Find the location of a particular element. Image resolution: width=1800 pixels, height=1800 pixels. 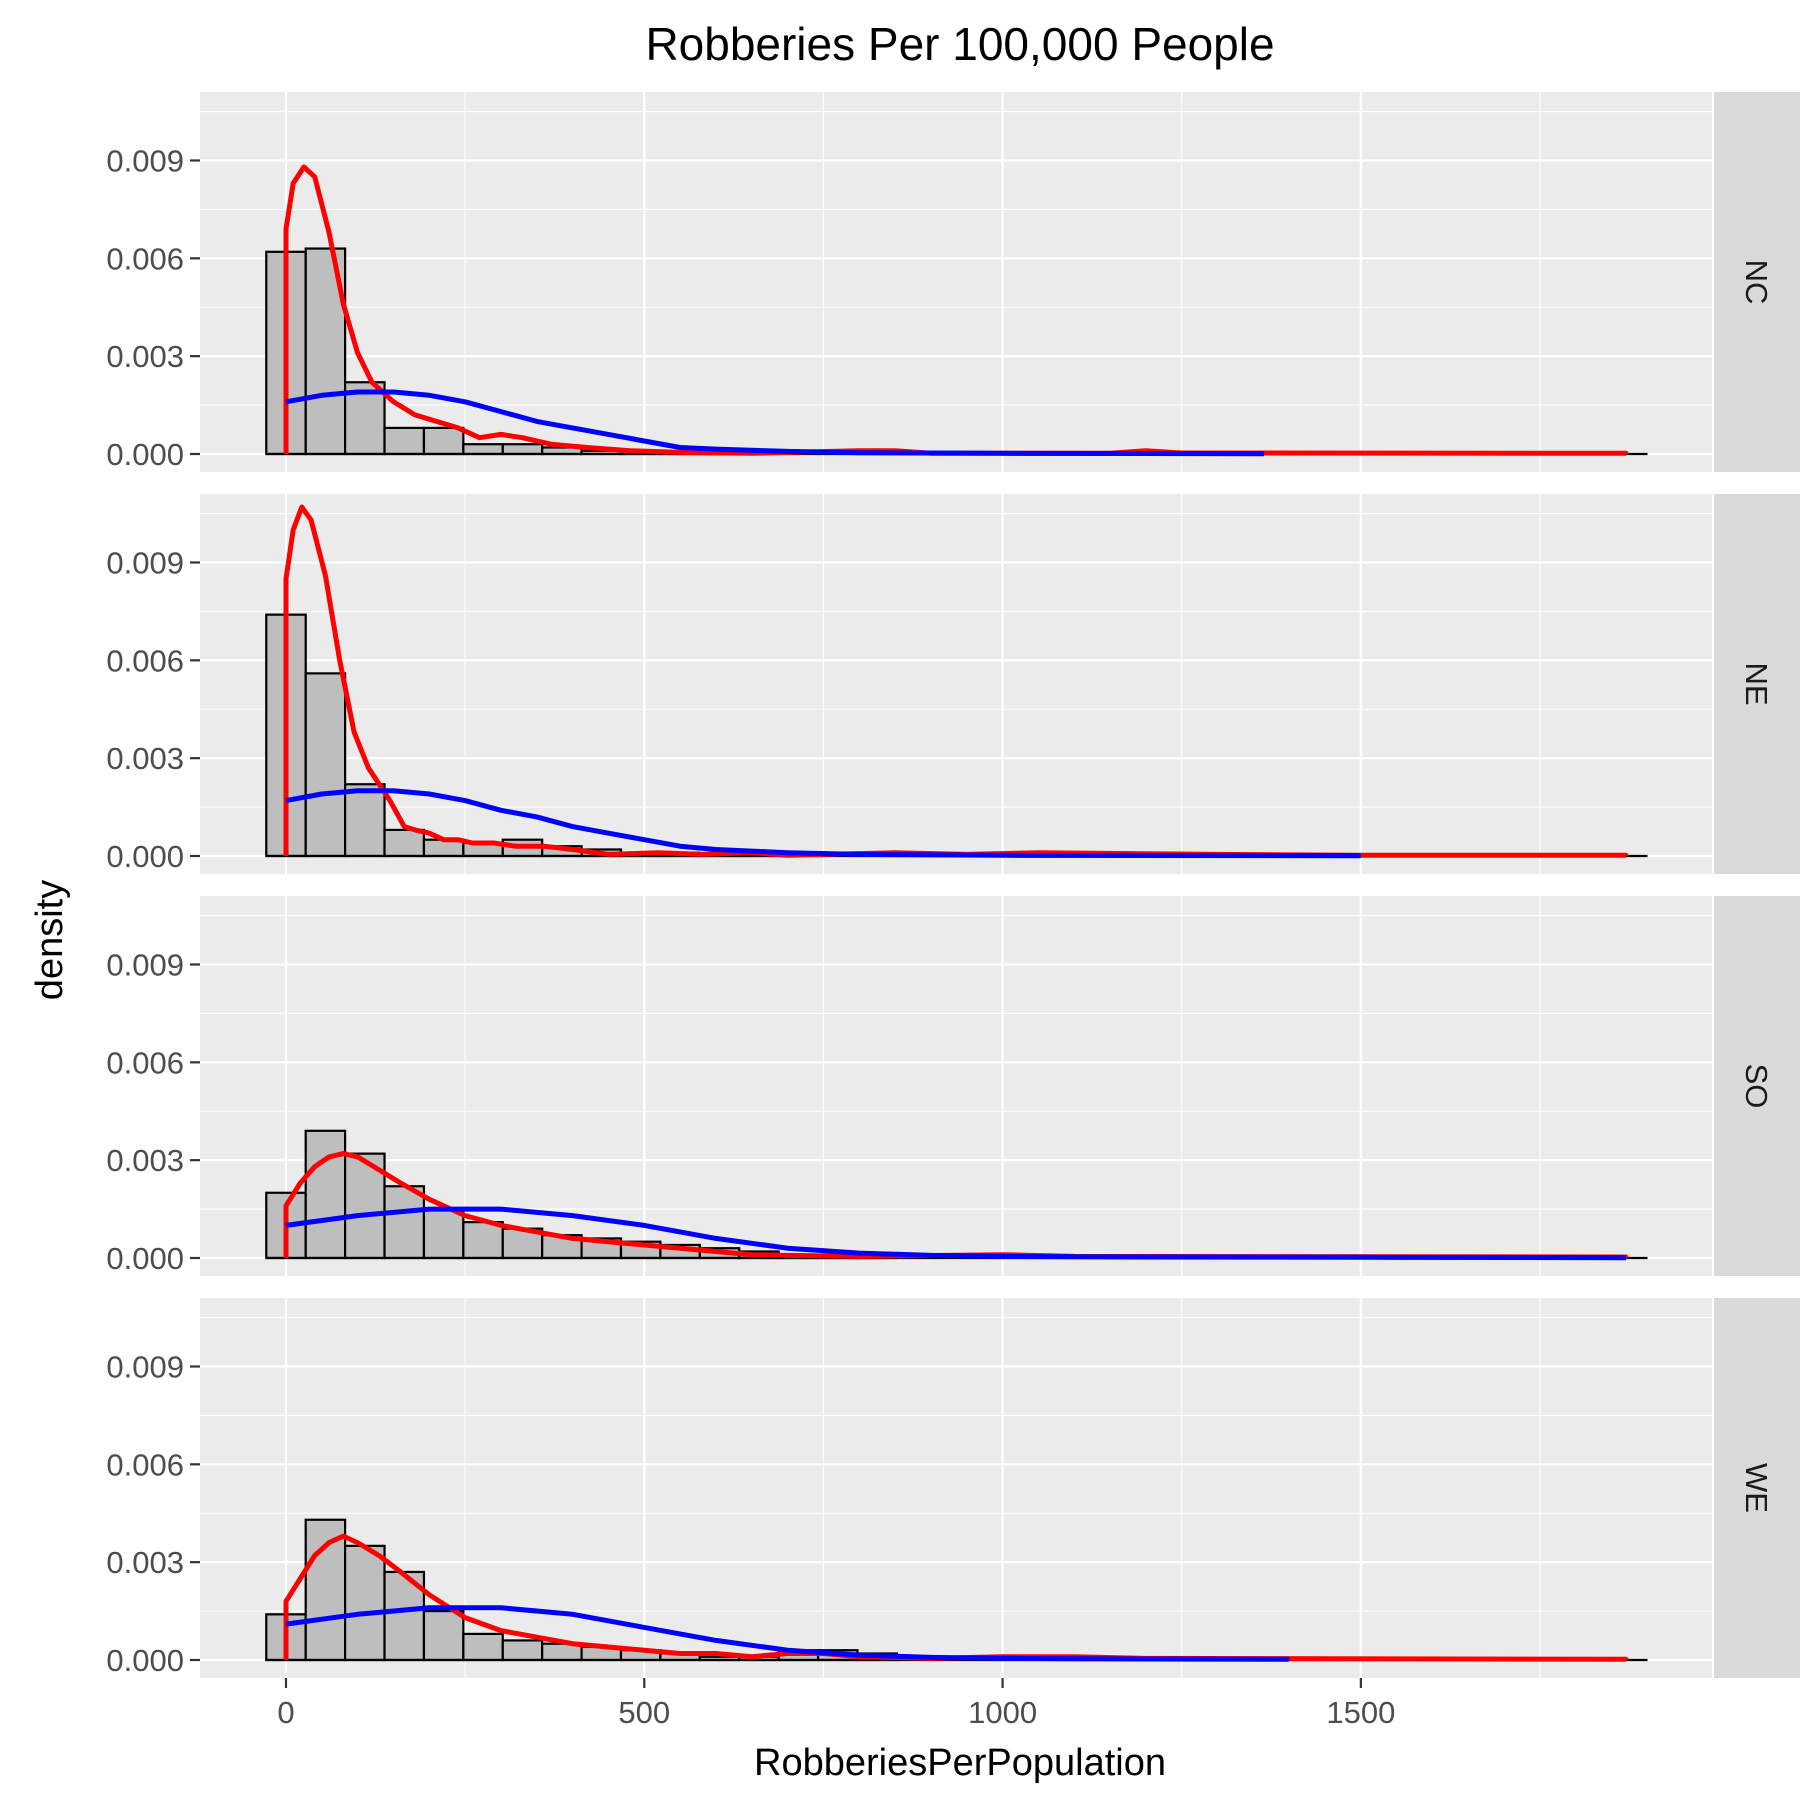

x-tick-label: 1000 is located at coordinates (1002, 1712).